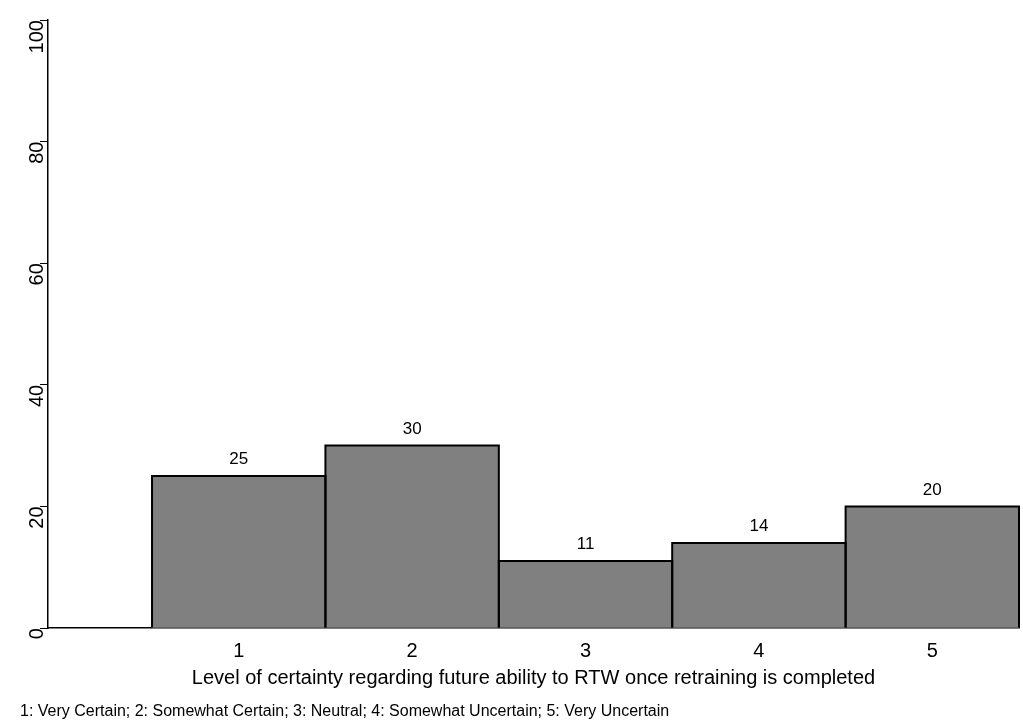  I want to click on y-tick-label: 80, so click(35, 152).